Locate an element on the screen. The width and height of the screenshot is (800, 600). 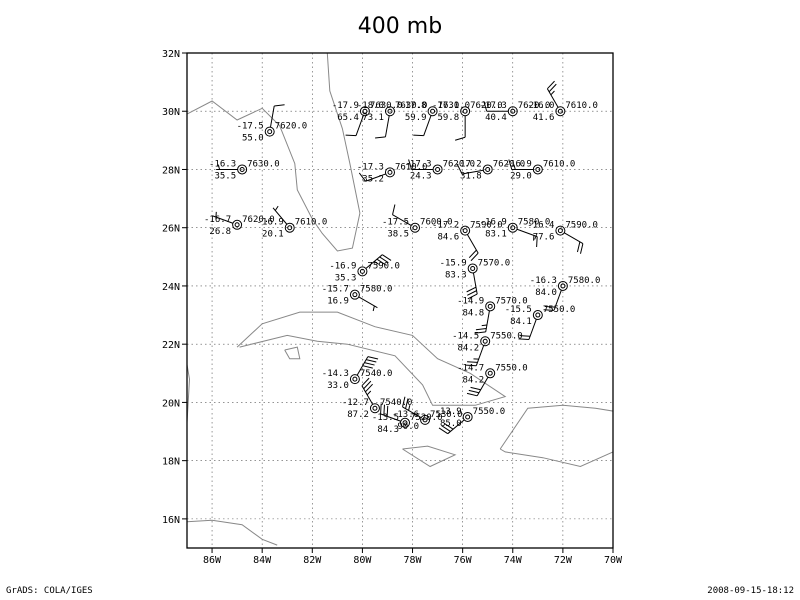
station: -16.0 41.6 7610.0 is located at coordinates (562, 101).